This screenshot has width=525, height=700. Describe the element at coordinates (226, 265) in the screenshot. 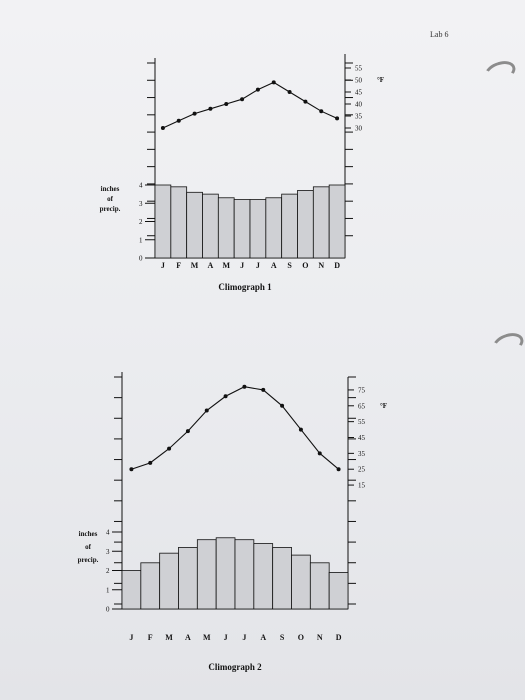

I see `chart1-month-label: M` at that location.